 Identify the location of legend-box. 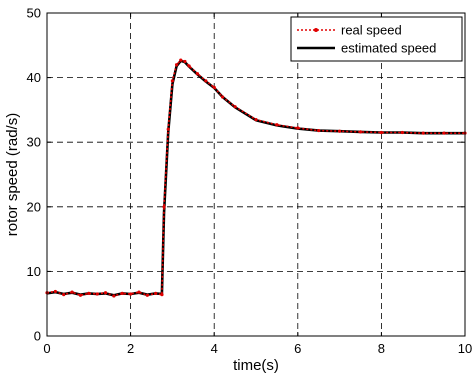
(376, 39).